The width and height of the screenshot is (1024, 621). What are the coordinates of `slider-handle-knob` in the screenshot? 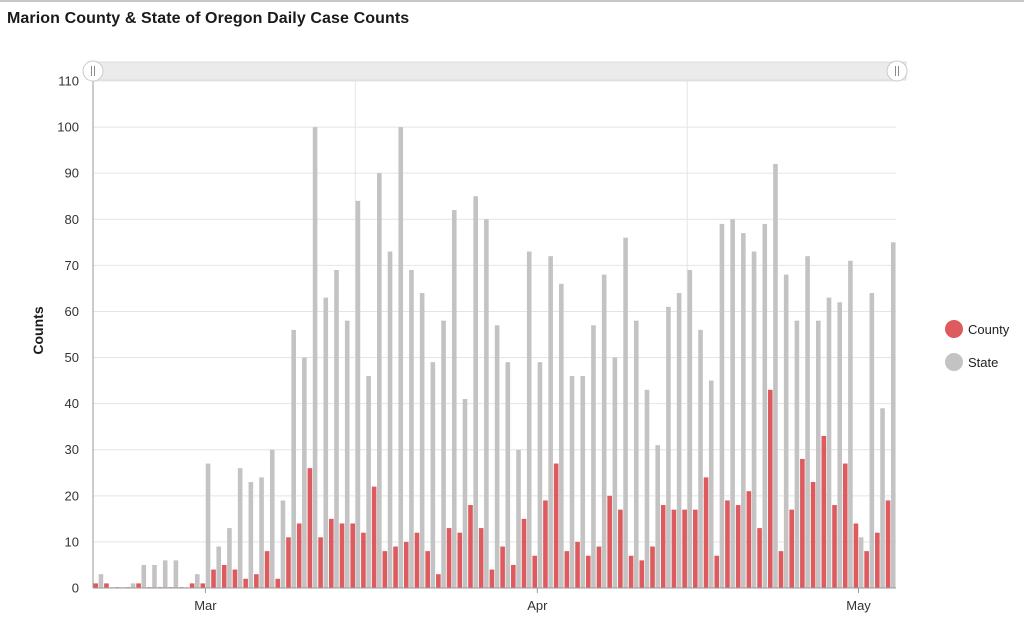 It's located at (93, 71).